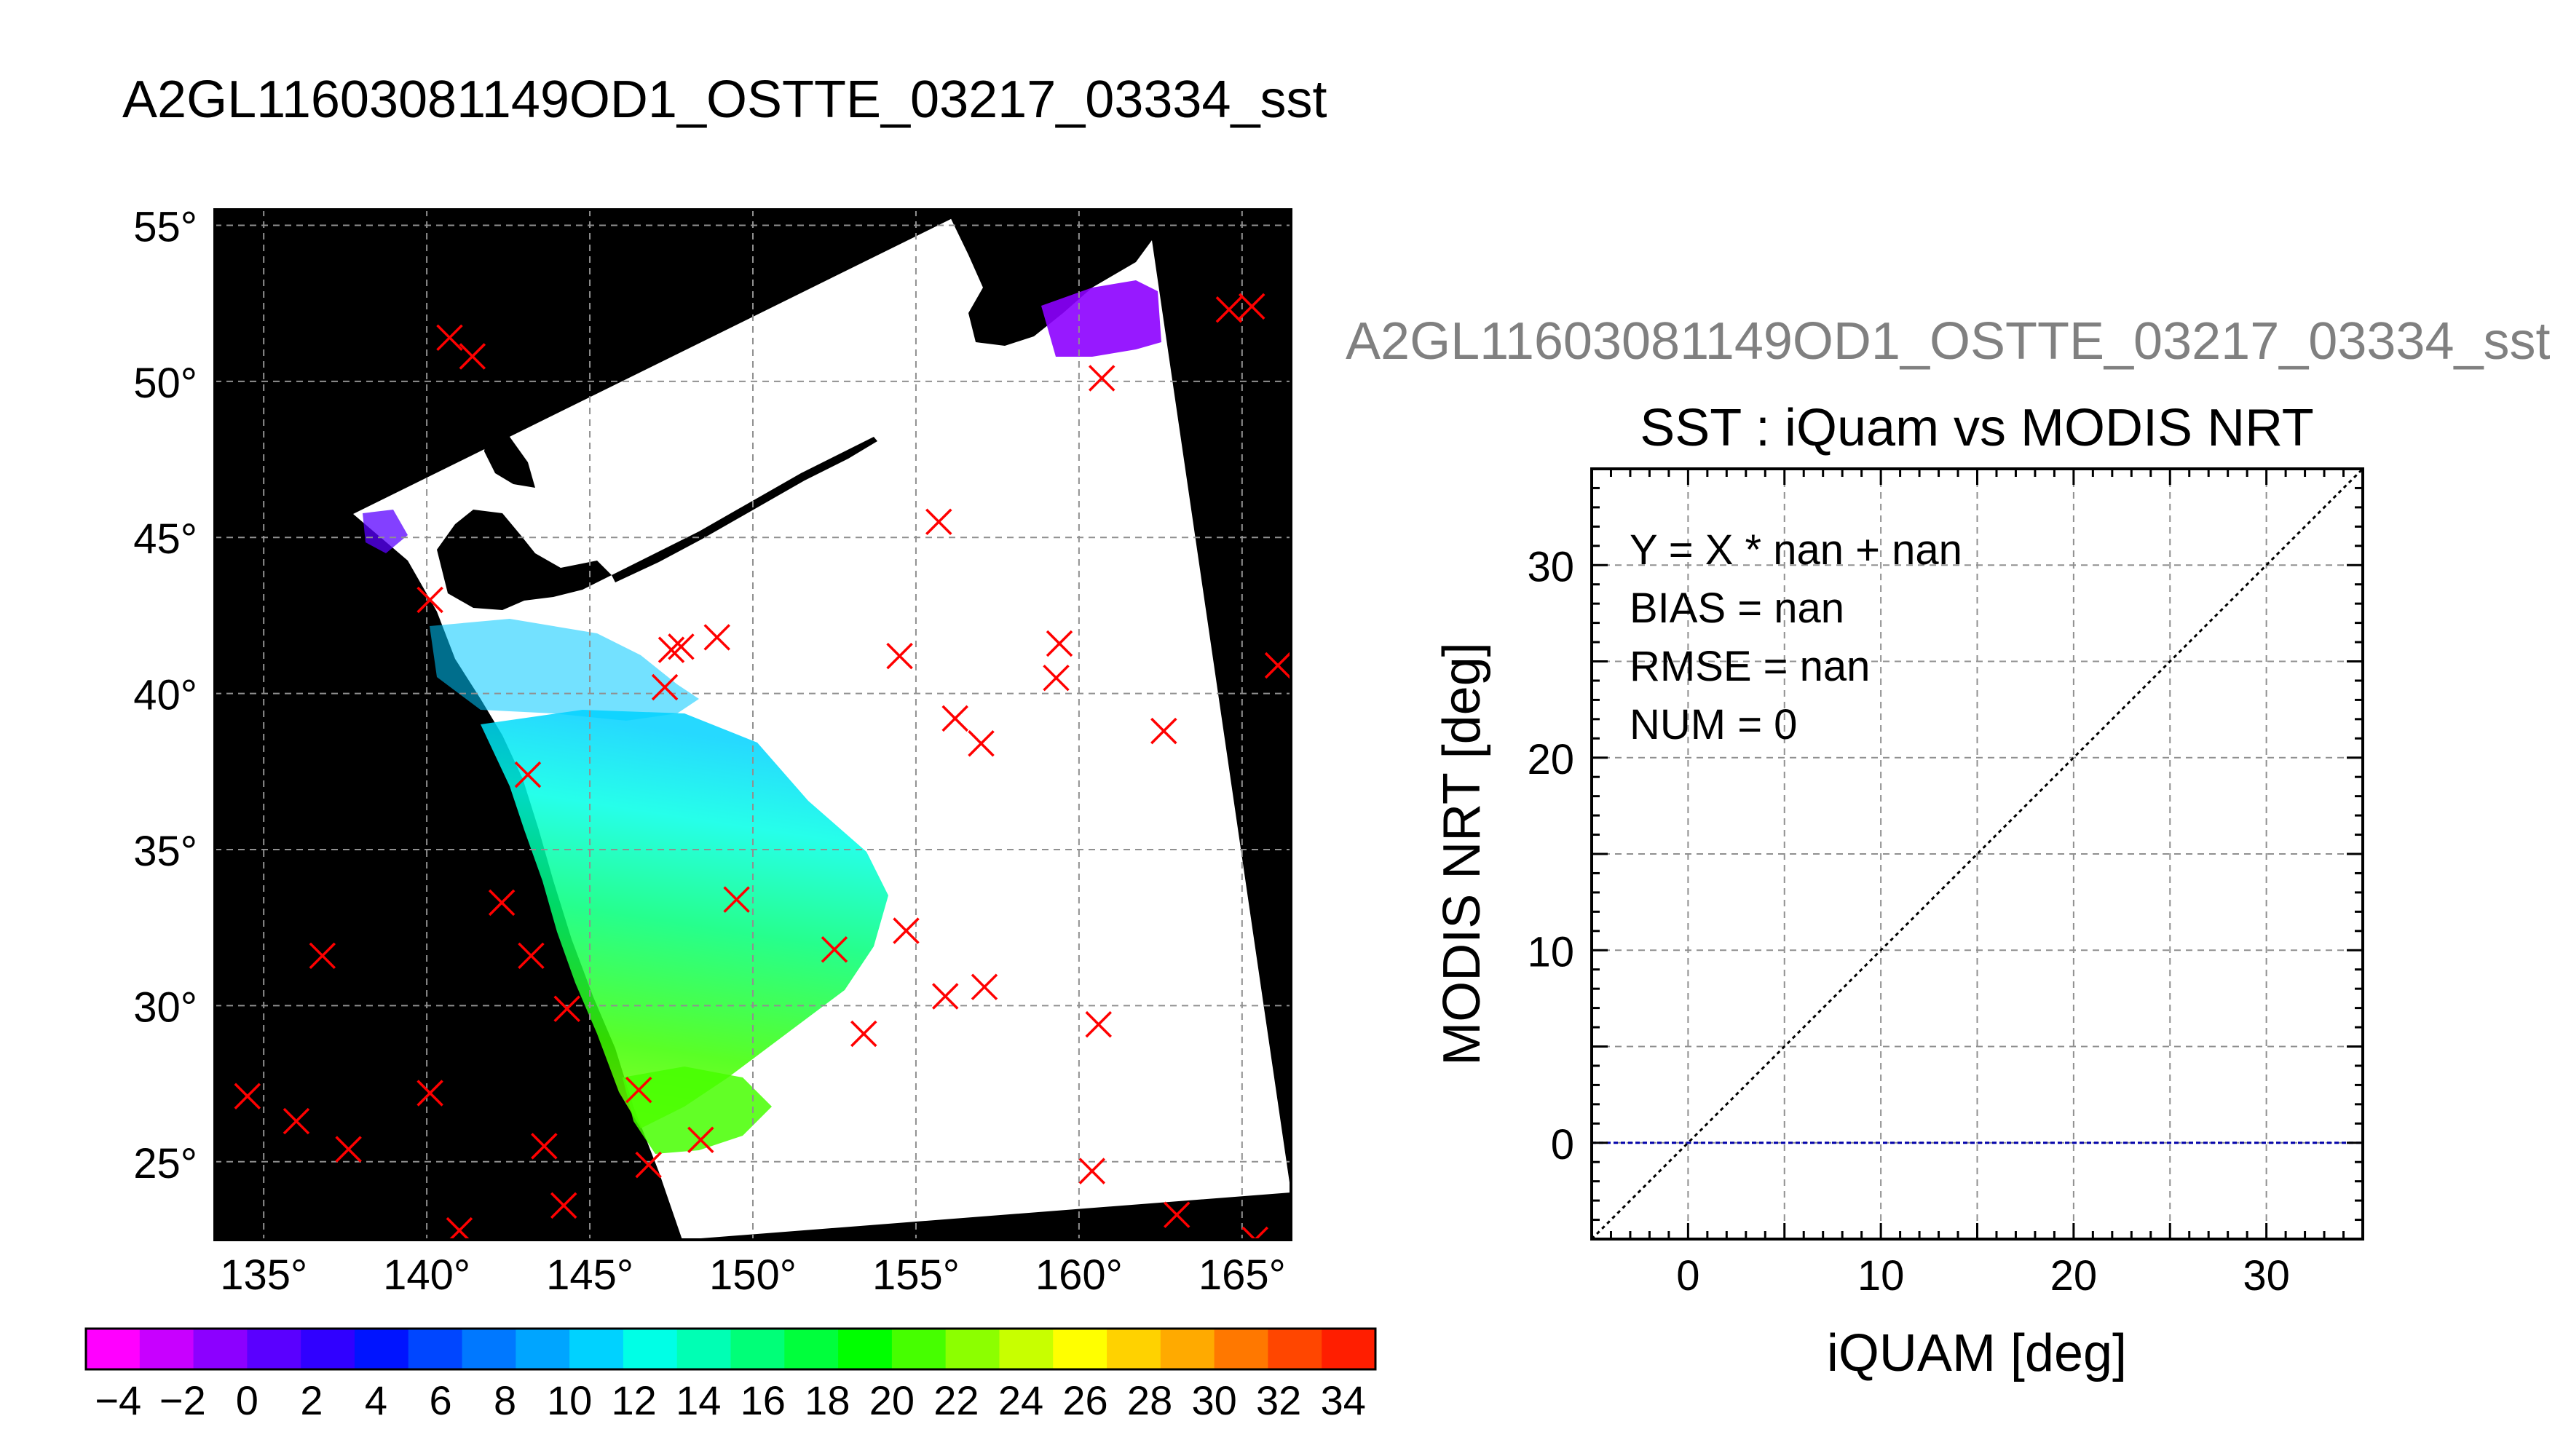 This screenshot has width=2555, height=1456. I want to click on sst-cold-west, so click(385, 531).